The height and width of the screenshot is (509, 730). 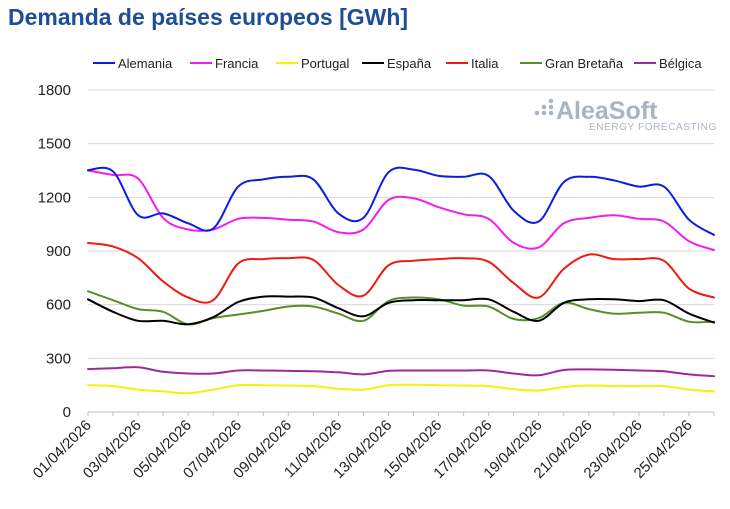 What do you see at coordinates (680, 63) in the screenshot?
I see `legend-label: Bélgica` at bounding box center [680, 63].